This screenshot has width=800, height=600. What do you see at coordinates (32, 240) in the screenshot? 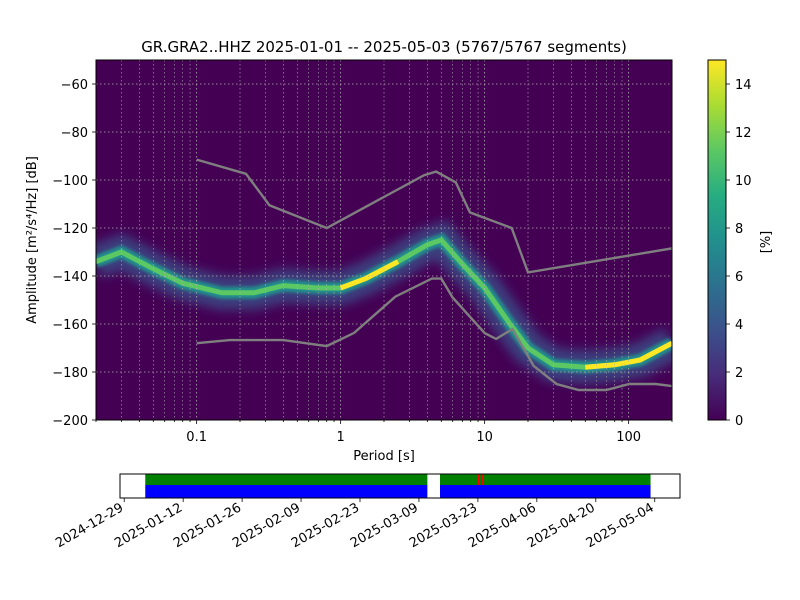
I see `y-axis-label: Amplitude [m²/s⁴/Hz] [dB]` at bounding box center [32, 240].